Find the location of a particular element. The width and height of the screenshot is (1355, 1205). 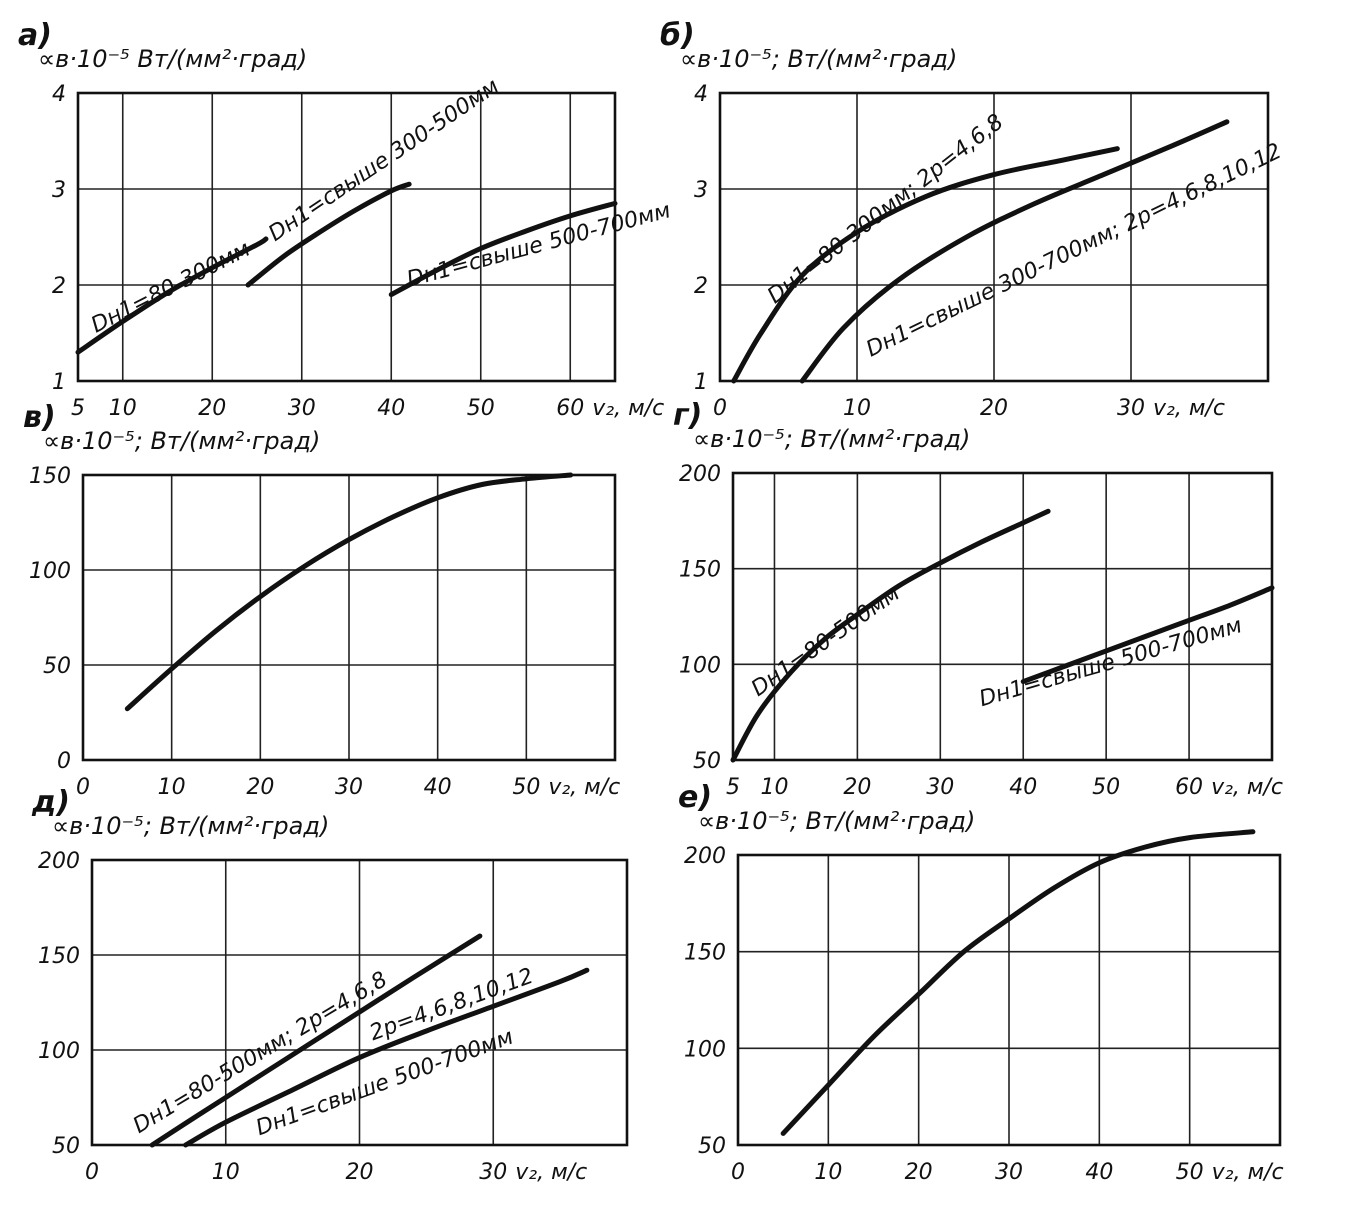

panel-label: г) is located at coordinates (687, 415).